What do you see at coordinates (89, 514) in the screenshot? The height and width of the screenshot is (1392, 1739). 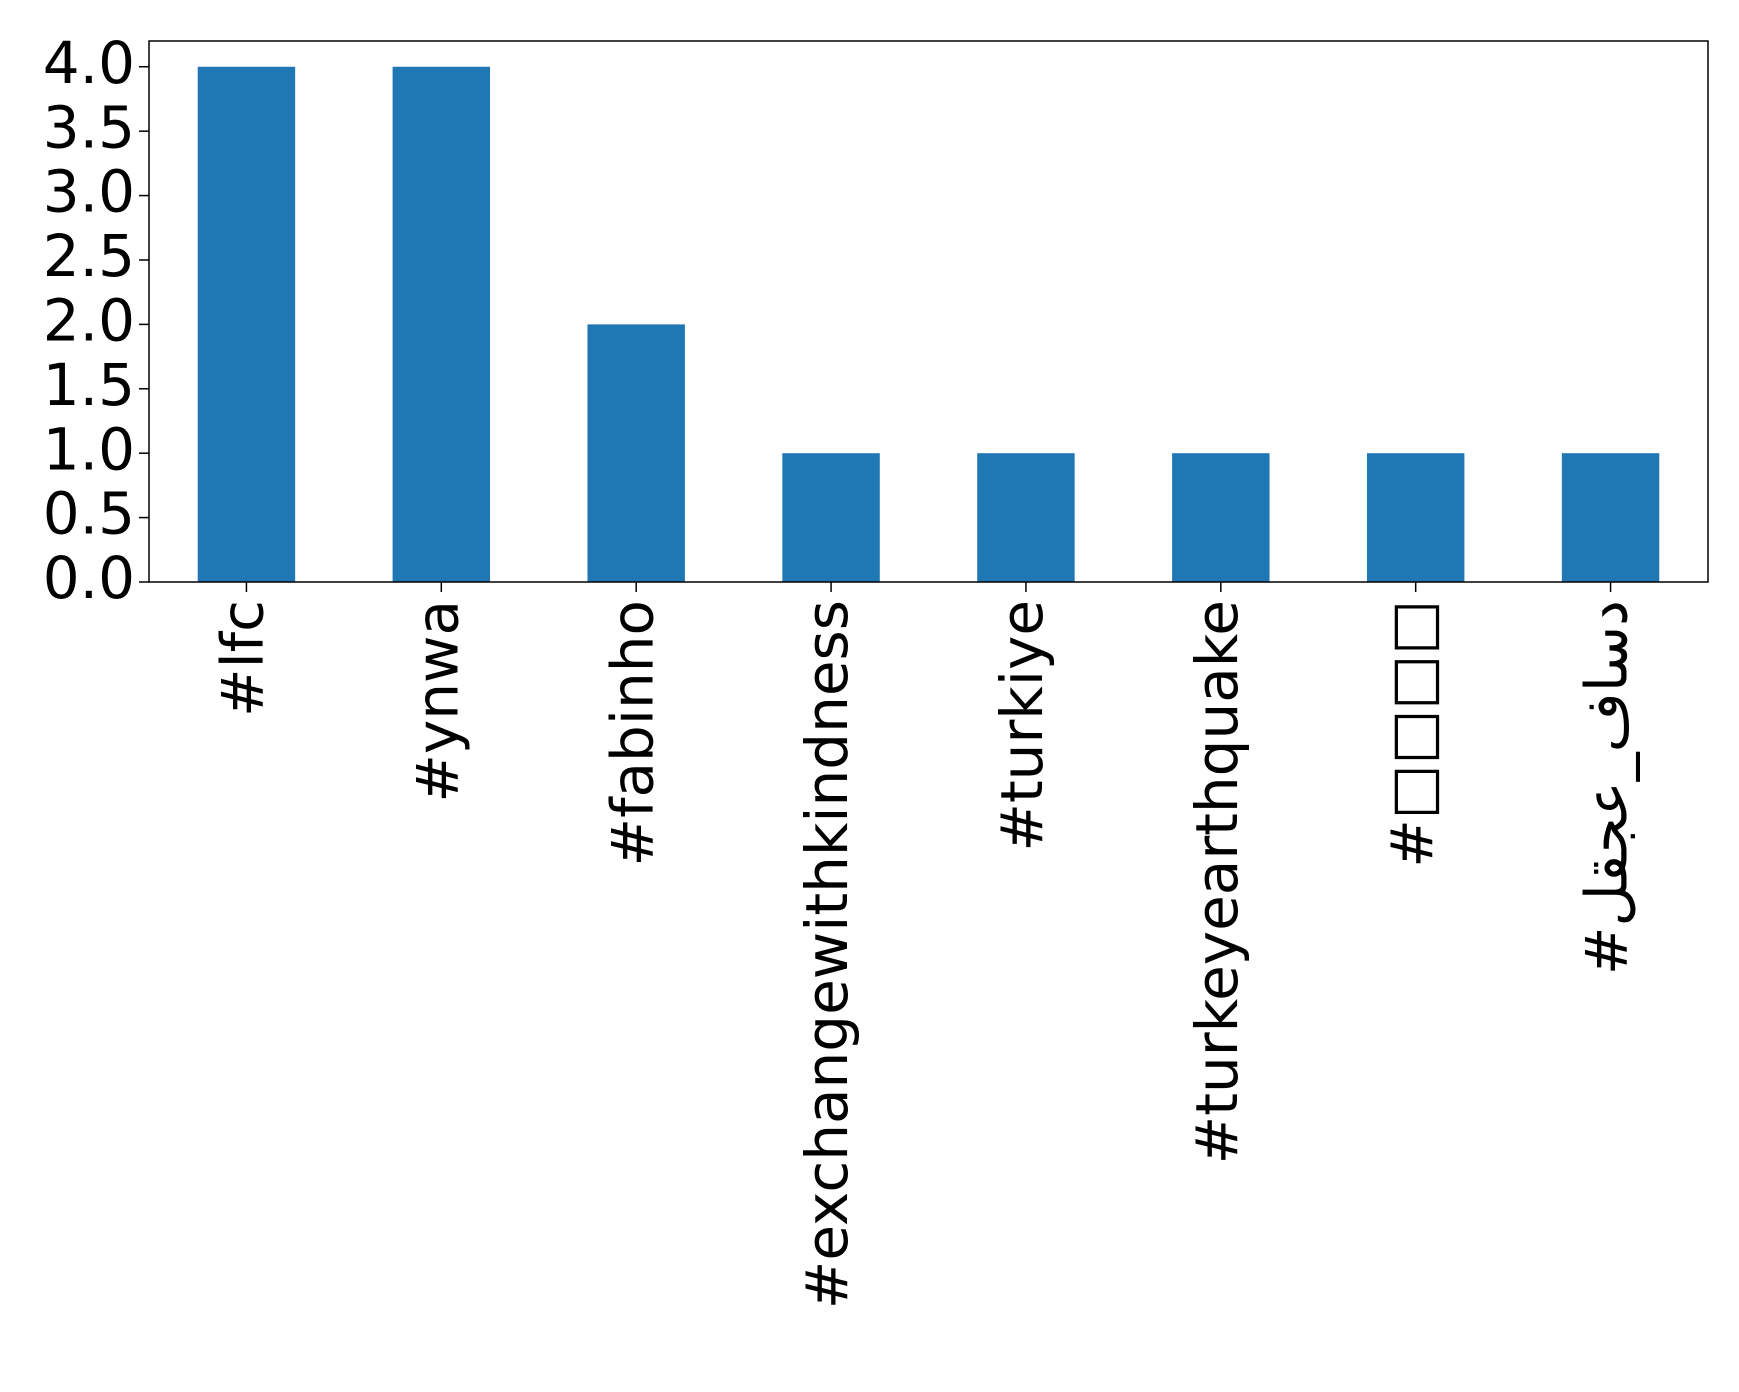 I see `y-tick-label: 0.5` at bounding box center [89, 514].